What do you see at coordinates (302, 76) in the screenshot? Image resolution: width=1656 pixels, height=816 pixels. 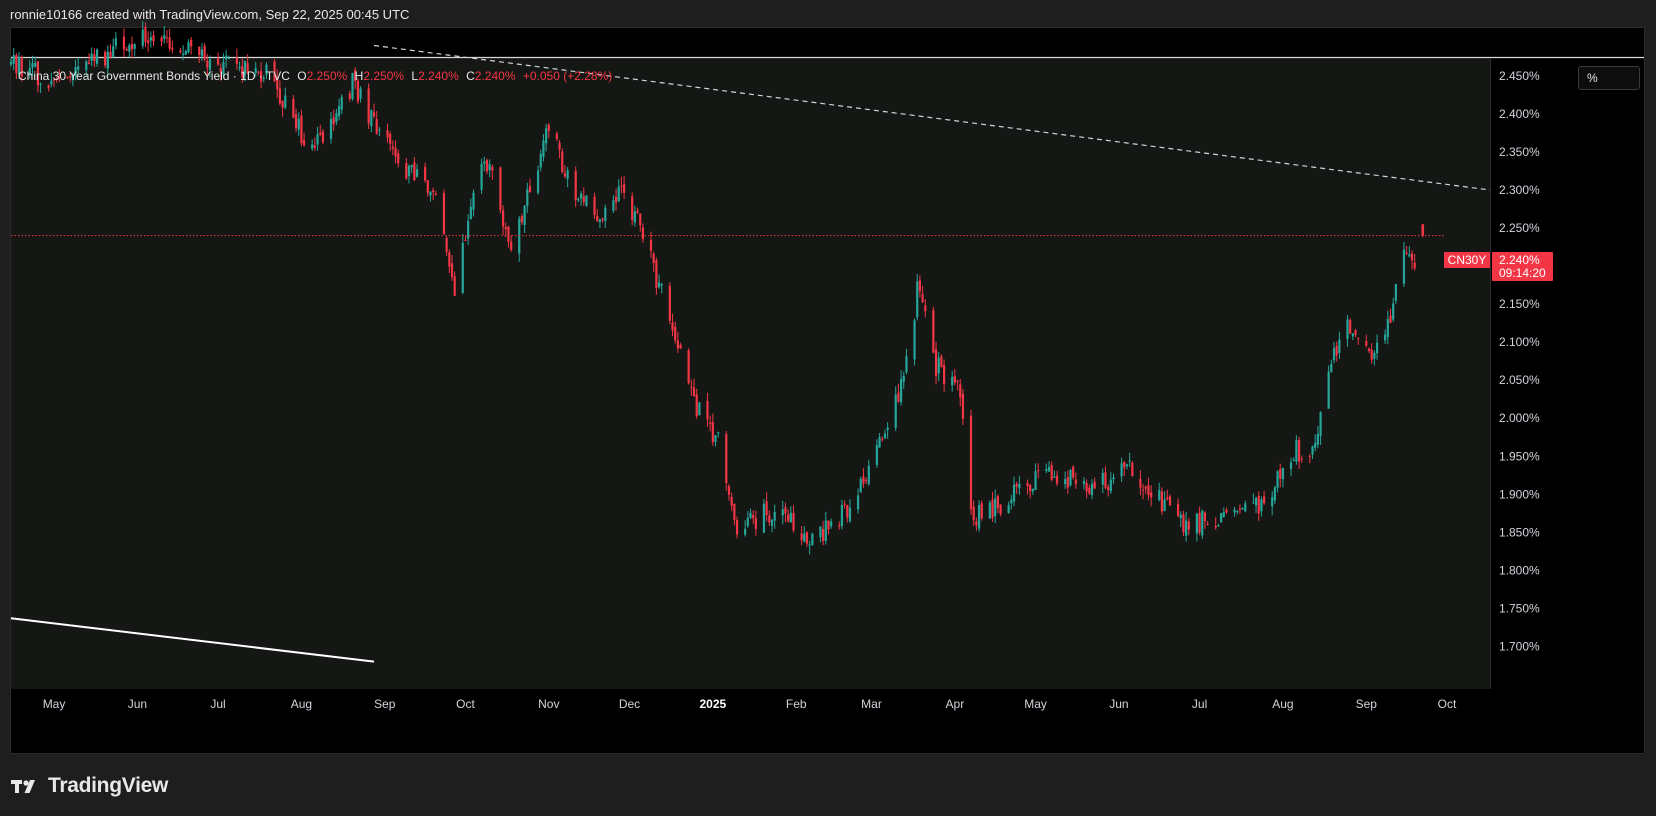 I see `legend-open-label: O` at bounding box center [302, 76].